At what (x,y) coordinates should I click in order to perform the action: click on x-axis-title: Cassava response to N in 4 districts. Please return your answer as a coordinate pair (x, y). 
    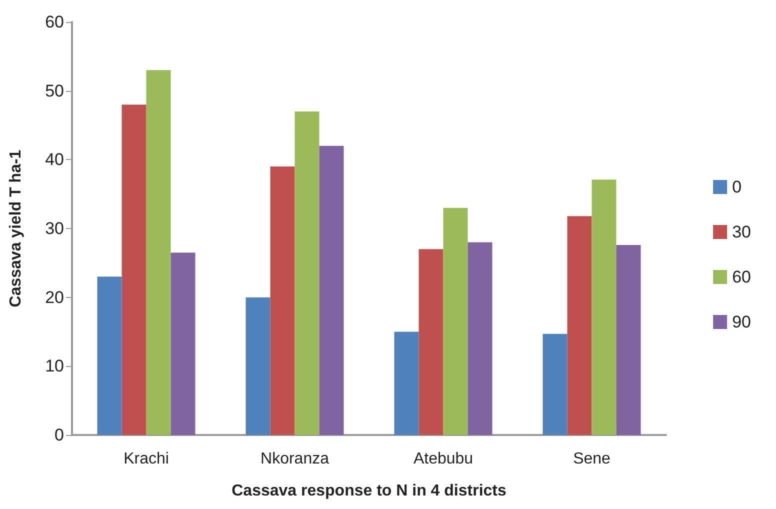
    Looking at the image, I should click on (369, 491).